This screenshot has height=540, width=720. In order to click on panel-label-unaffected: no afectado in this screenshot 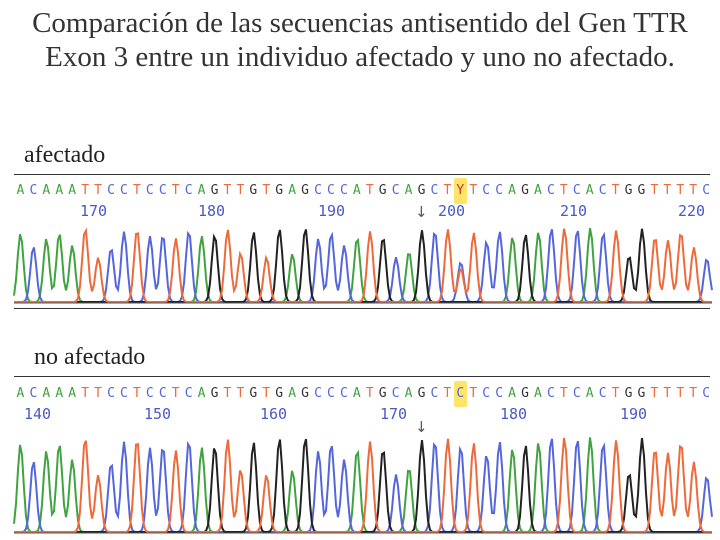, I will do `click(90, 357)`.